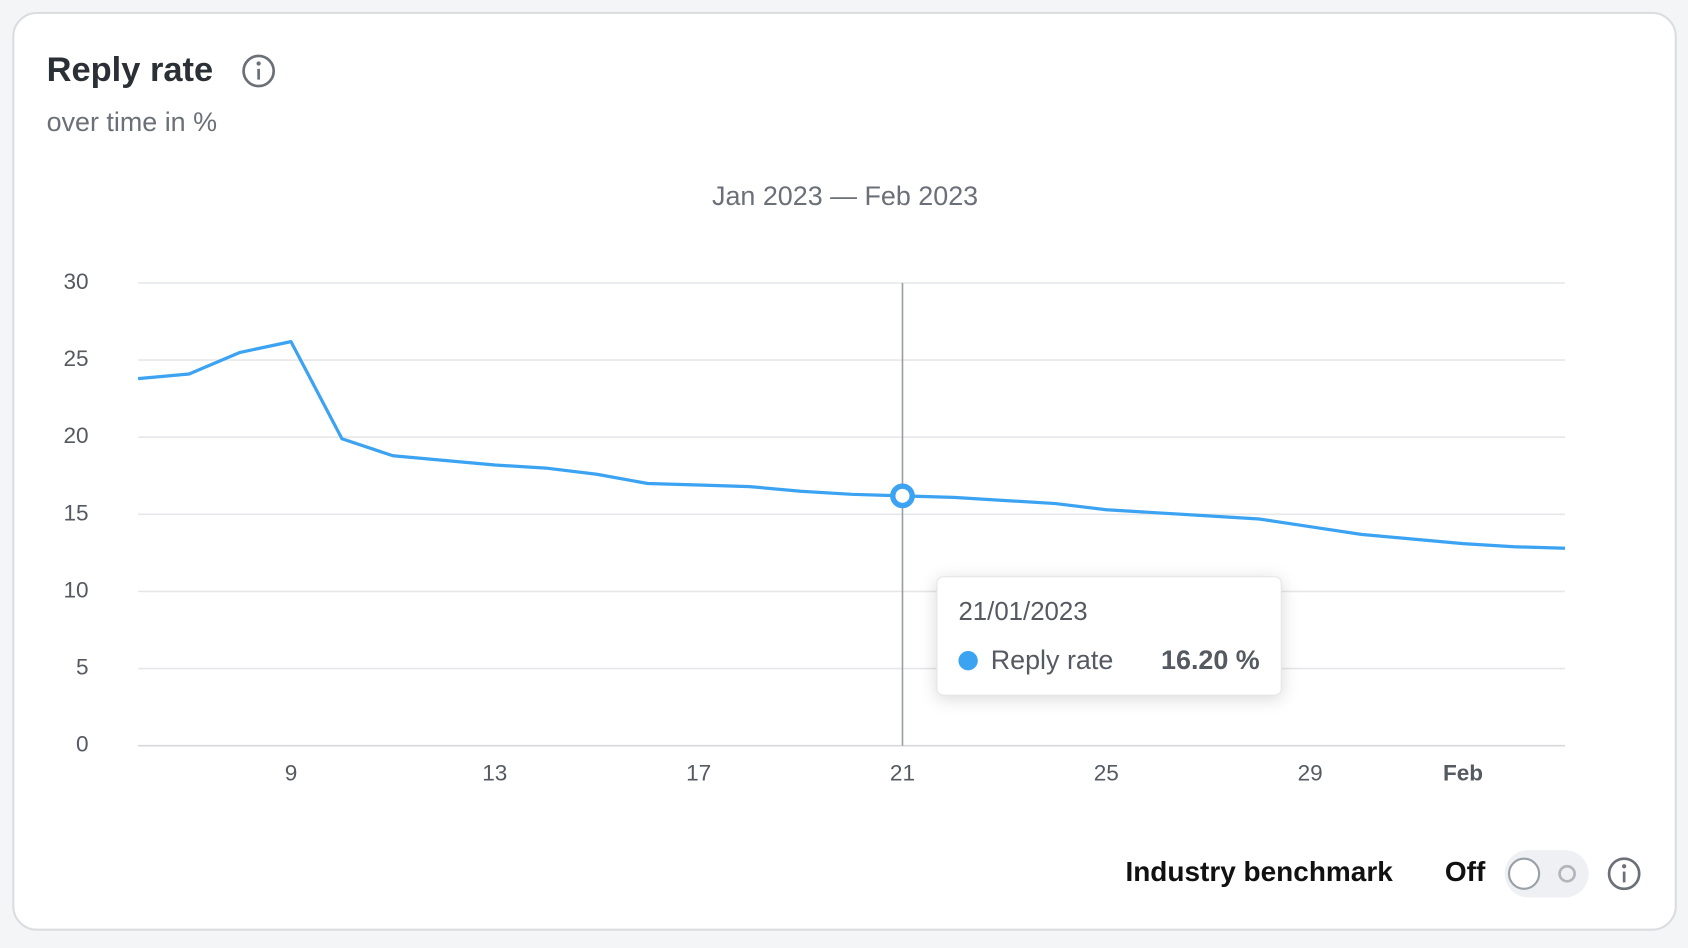 This screenshot has height=948, width=1688. Describe the element at coordinates (75, 435) in the screenshot. I see `y-tick-label: 20` at that location.